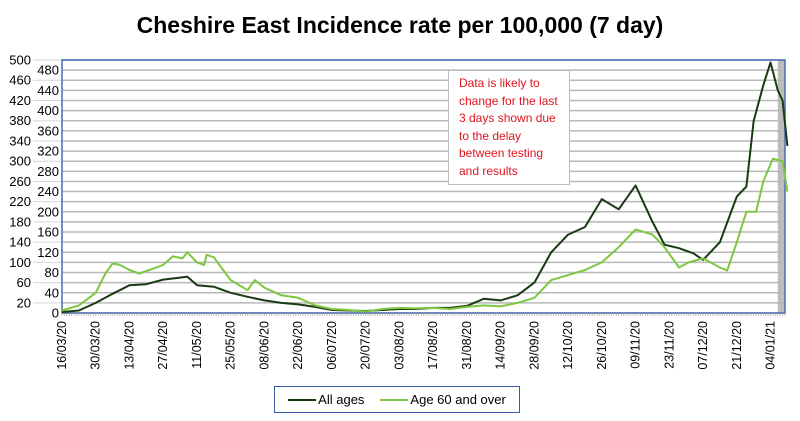 This screenshot has height=421, width=800. What do you see at coordinates (48, 130) in the screenshot?
I see `y-tick-label: 360` at bounding box center [48, 130].